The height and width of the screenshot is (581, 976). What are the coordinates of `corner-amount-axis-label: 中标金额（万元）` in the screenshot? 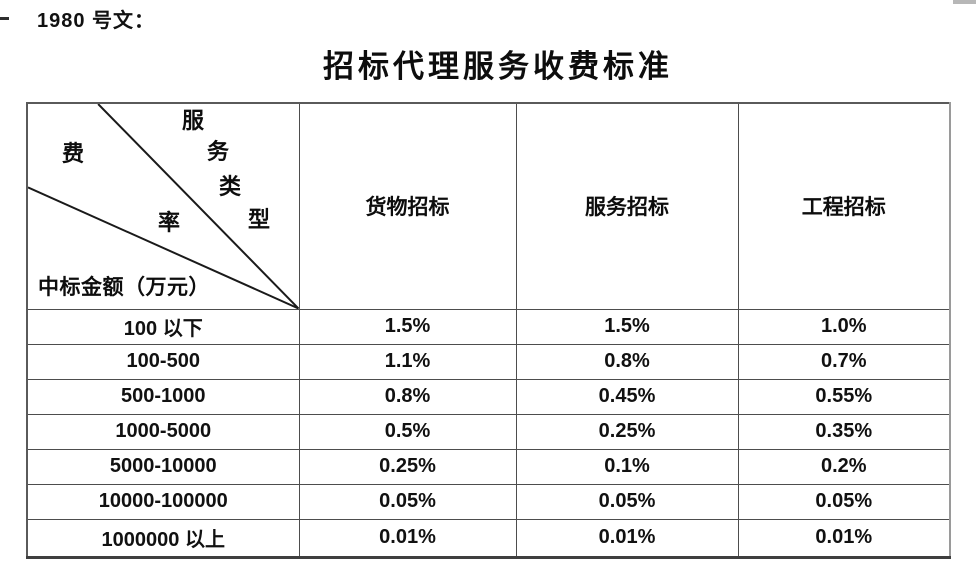 It's located at (124, 287).